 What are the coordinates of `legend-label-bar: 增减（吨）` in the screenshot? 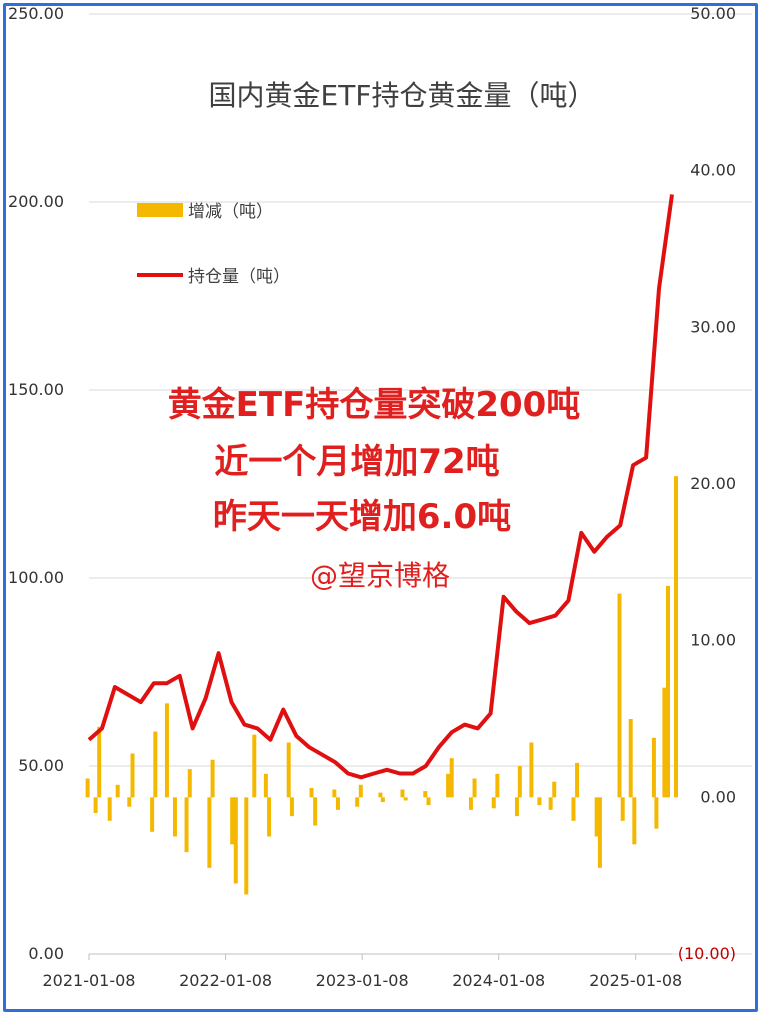 It's located at (230, 212).